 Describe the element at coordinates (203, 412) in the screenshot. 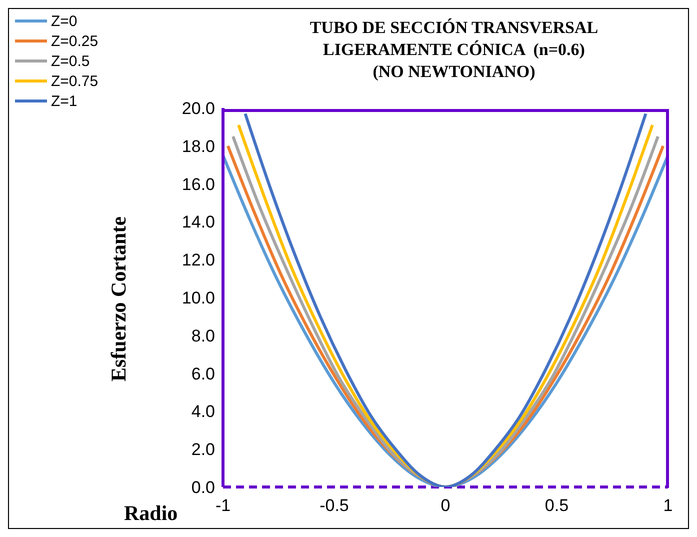

I see `y-tick-label: 4.0` at that location.